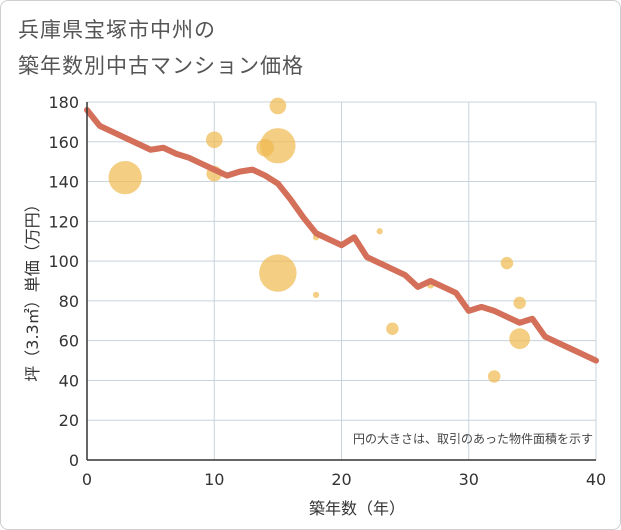 This screenshot has width=621, height=530. What do you see at coordinates (69, 380) in the screenshot?
I see `y-tick-label: 40` at bounding box center [69, 380].